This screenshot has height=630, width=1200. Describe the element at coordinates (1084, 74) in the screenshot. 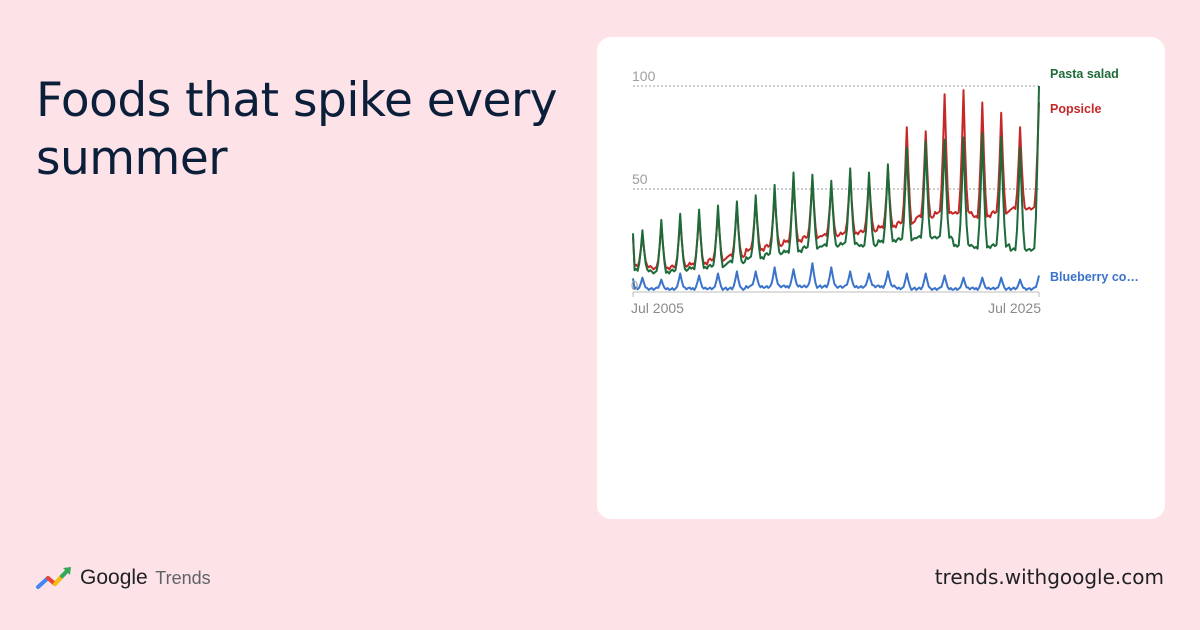

I see `legend-label: Pasta salad` at that location.